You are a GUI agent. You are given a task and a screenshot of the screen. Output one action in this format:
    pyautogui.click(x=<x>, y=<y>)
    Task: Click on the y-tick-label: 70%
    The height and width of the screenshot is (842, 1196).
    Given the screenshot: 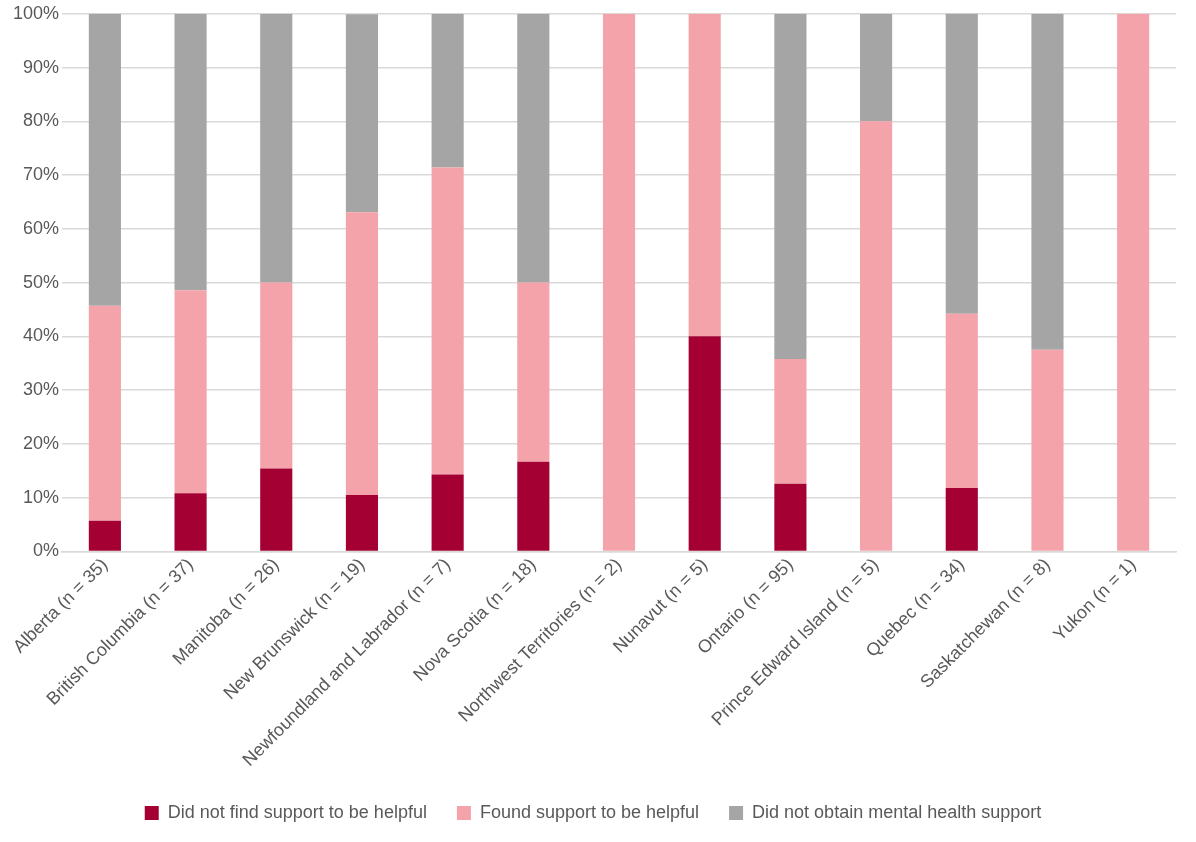 What is the action you would take?
    pyautogui.click(x=41, y=174)
    